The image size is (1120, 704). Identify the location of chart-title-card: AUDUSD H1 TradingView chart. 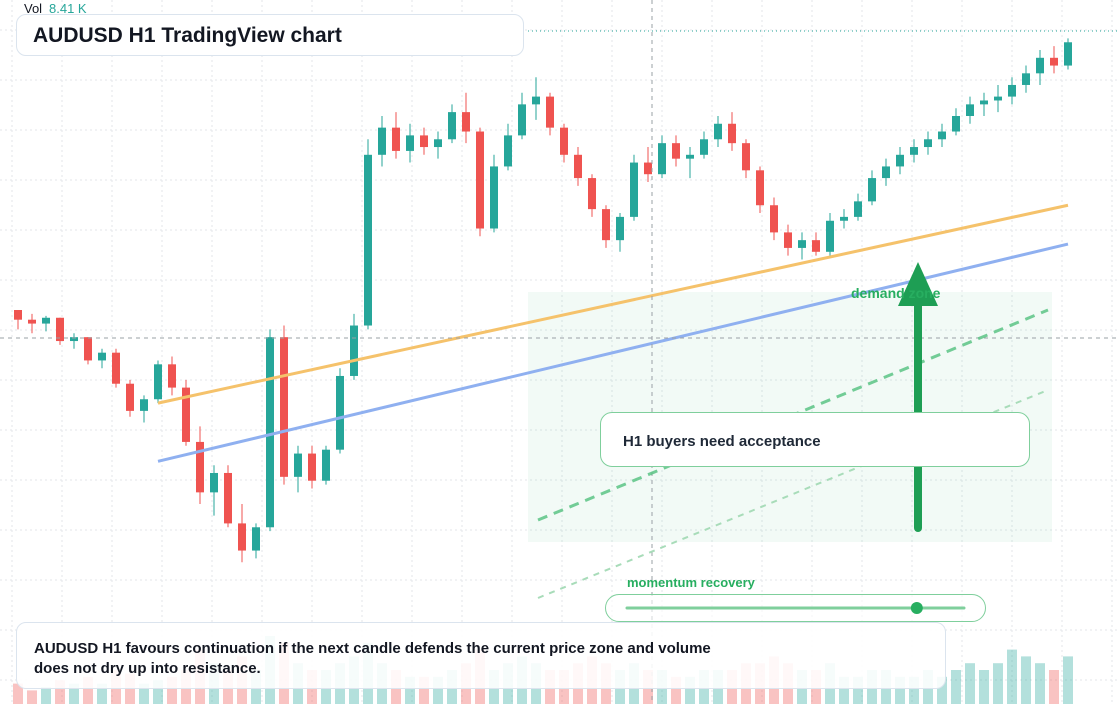
(270, 35).